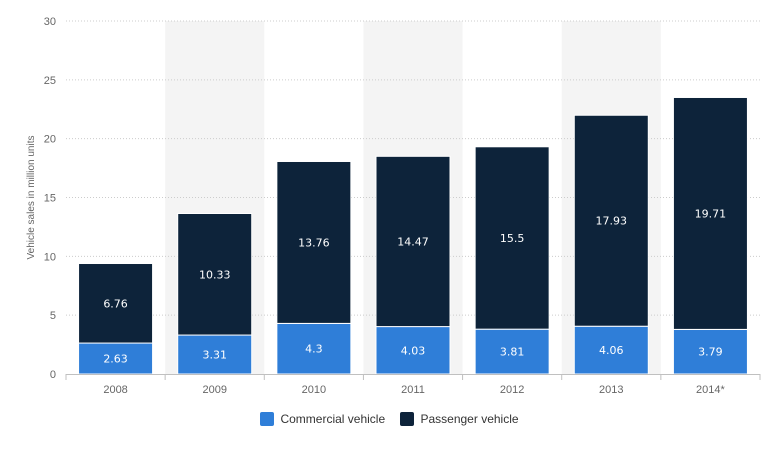  I want to click on legend: Commercial vehicle Passenger vehicle, so click(389, 418).